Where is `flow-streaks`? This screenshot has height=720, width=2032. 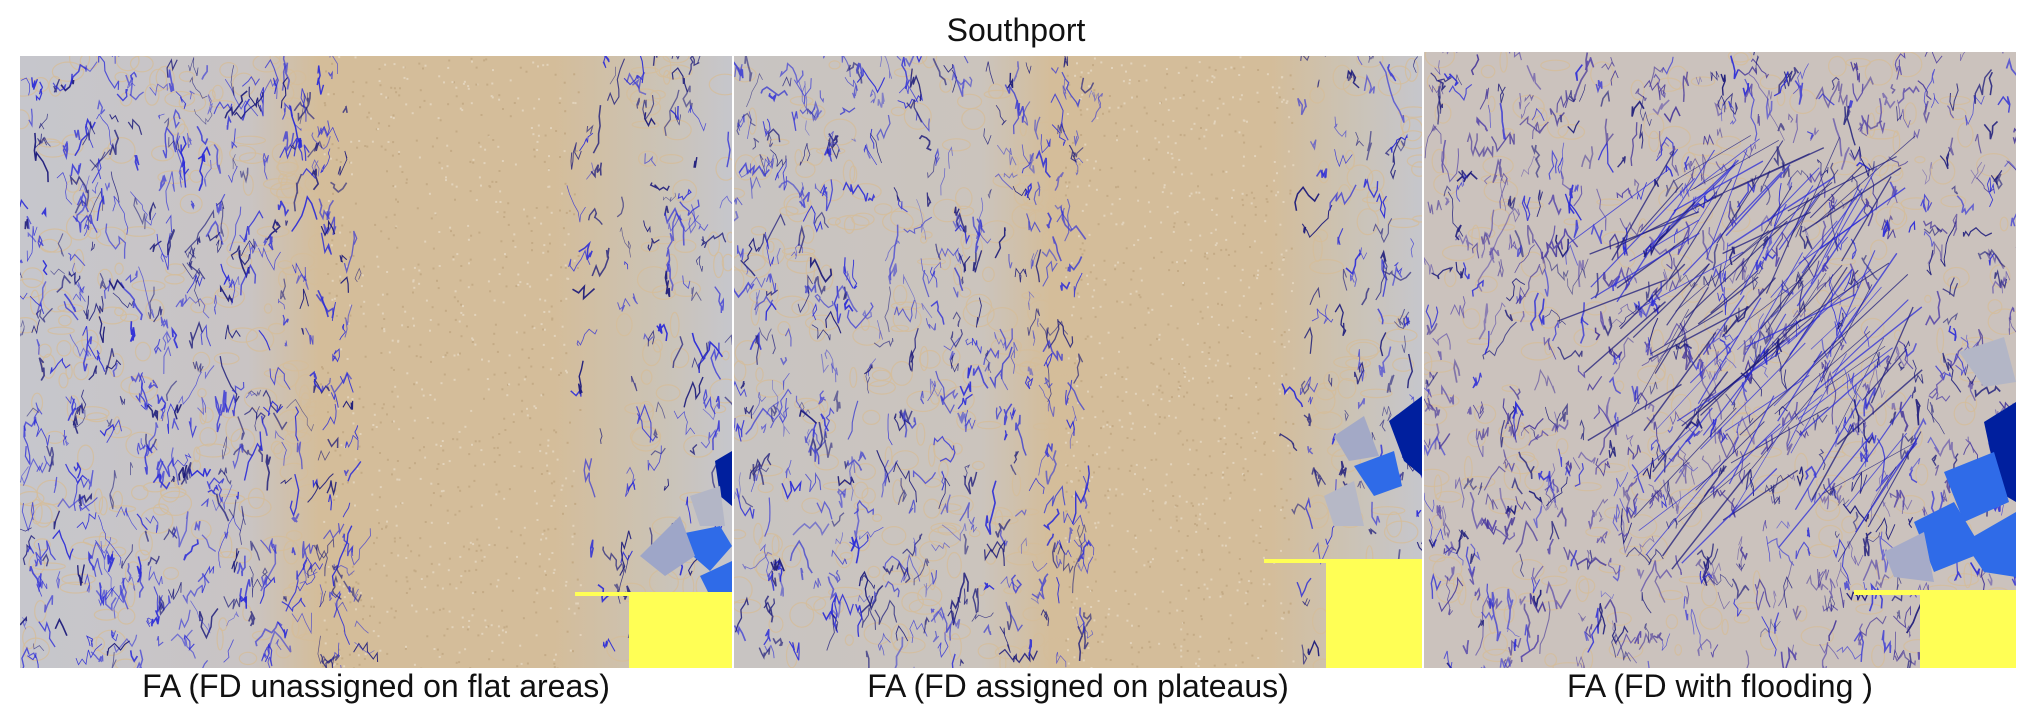 flow-streaks is located at coordinates (1740, 352).